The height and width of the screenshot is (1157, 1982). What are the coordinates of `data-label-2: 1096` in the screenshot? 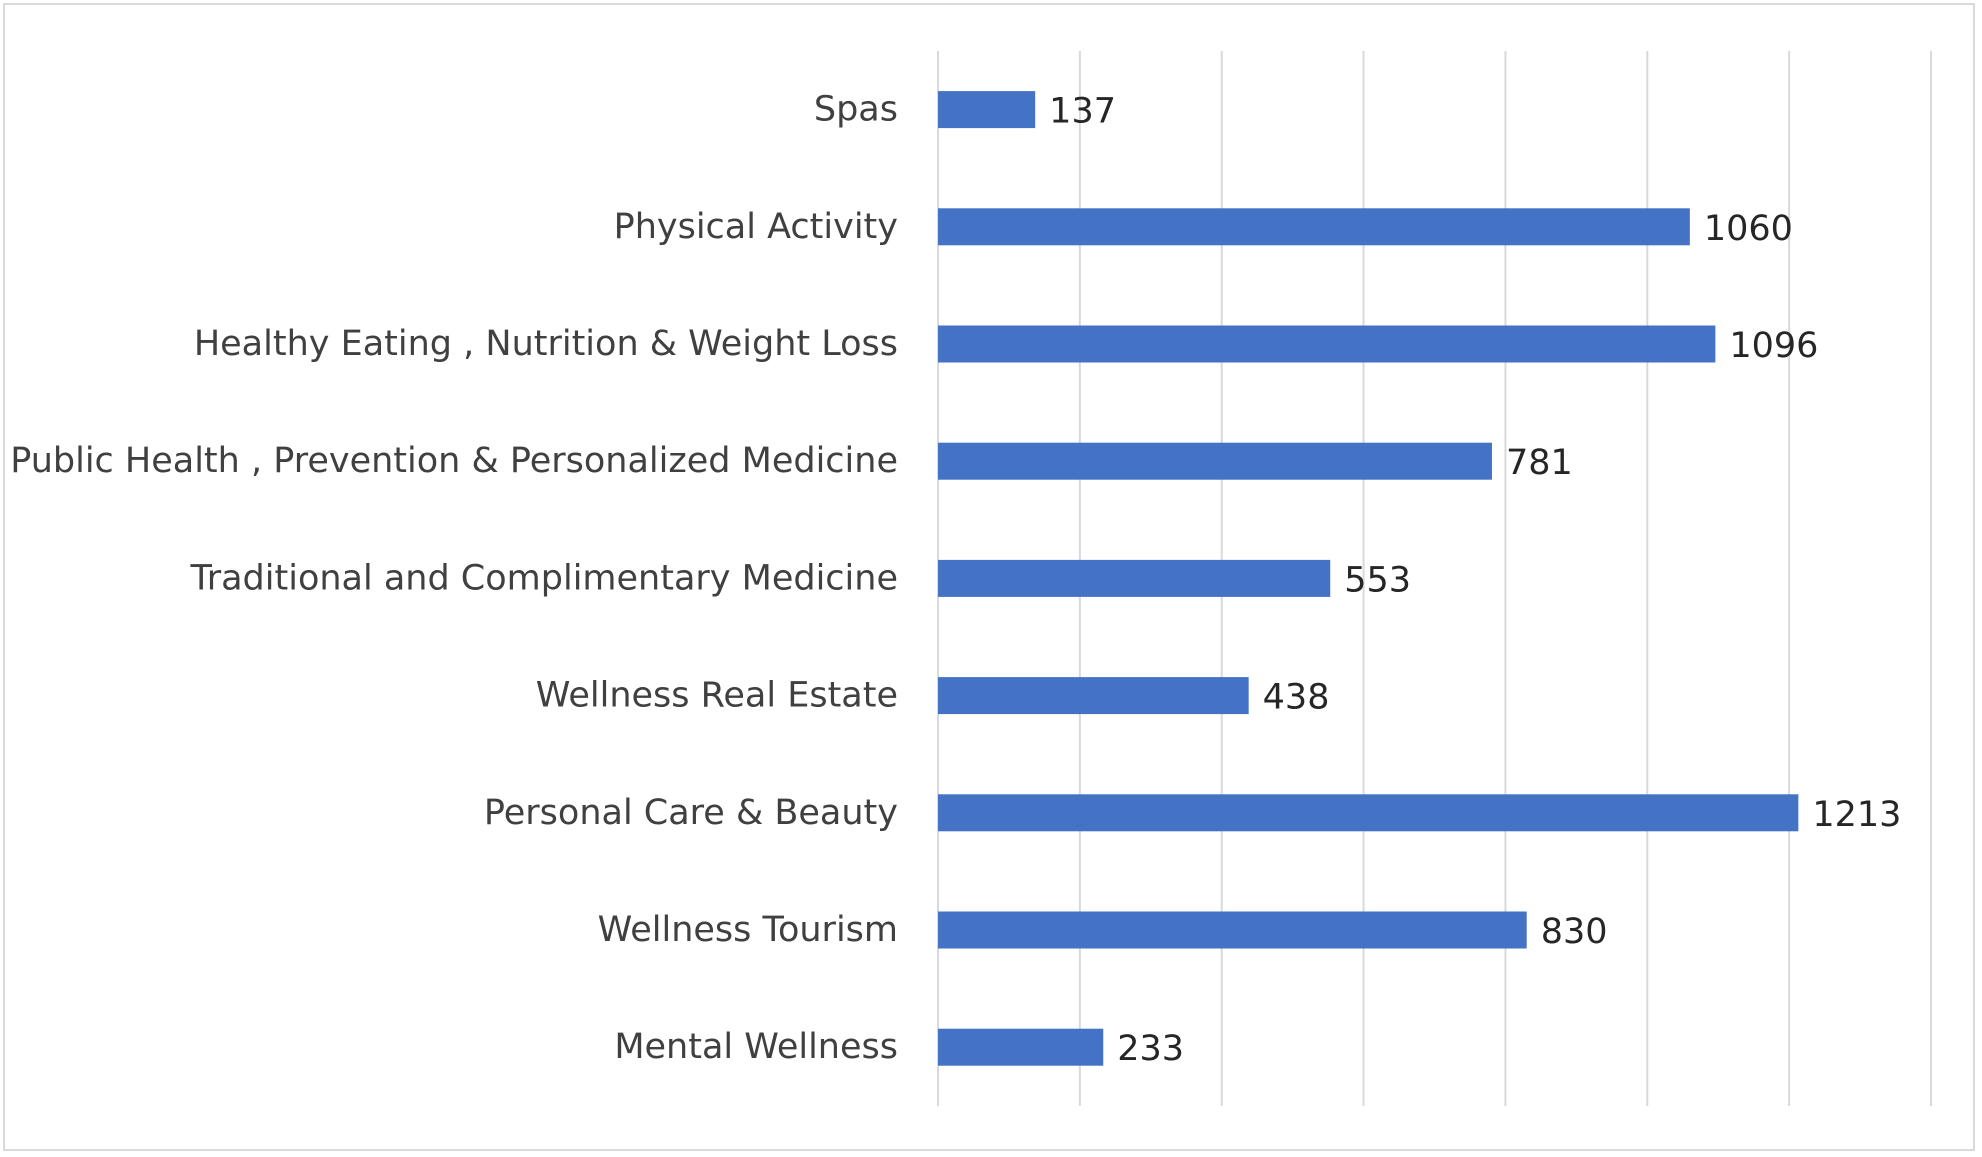 It's located at (1773, 346).